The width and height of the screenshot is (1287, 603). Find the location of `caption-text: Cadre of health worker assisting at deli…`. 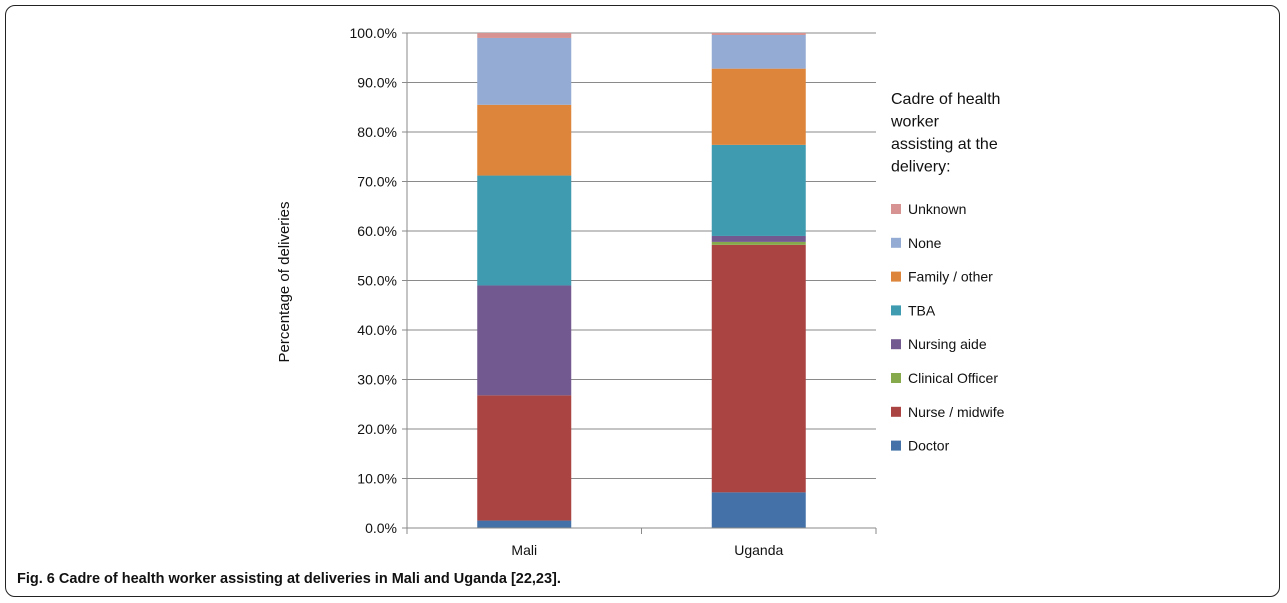

caption-text: Cadre of health worker assisting at deli… is located at coordinates (309, 579).